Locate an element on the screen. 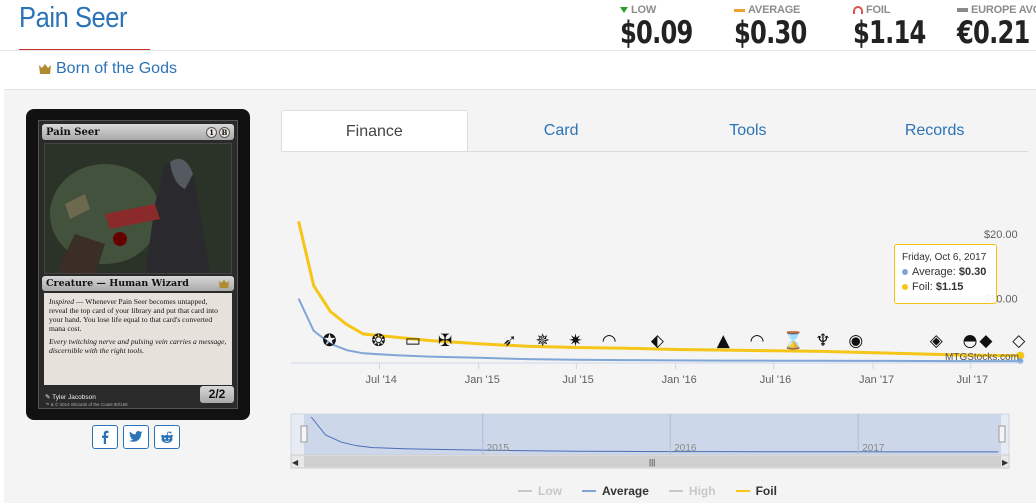 The width and height of the screenshot is (1036, 503). tab-card: Card is located at coordinates (561, 130).